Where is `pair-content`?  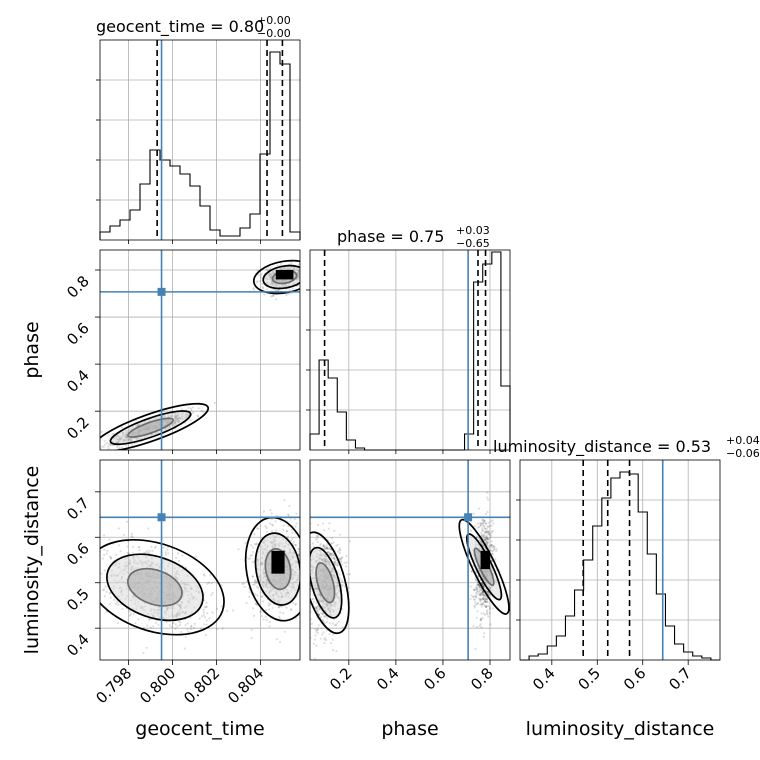
pair-content is located at coordinates (200, 354).